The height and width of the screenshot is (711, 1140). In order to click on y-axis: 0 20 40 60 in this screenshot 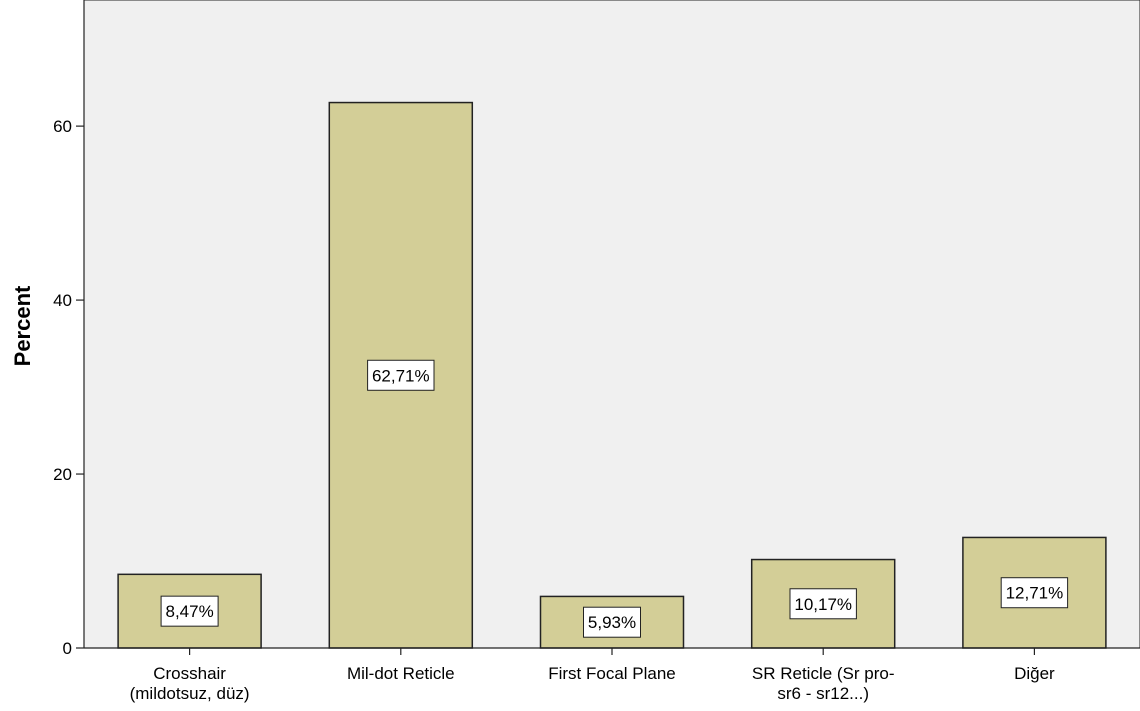, I will do `click(69, 329)`.